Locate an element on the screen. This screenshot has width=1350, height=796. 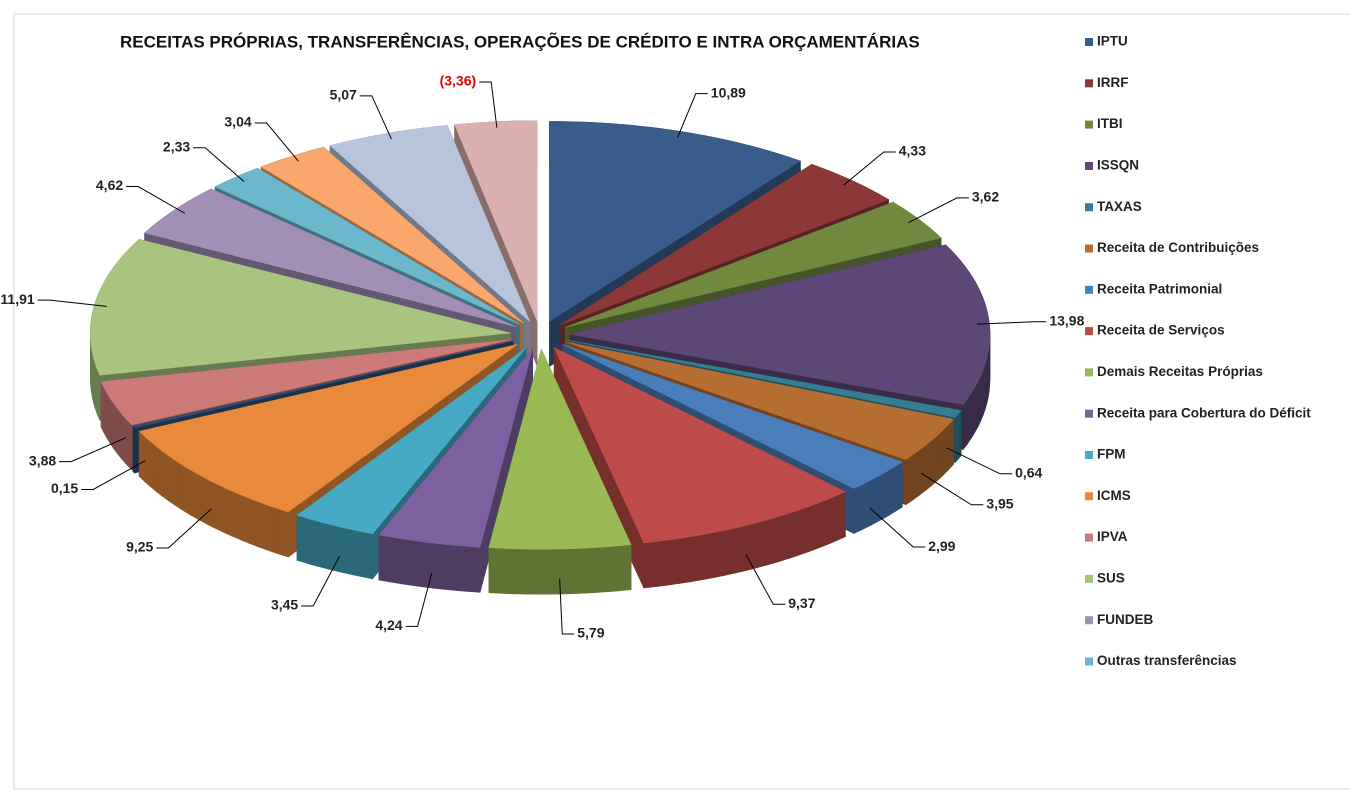
legend-label: IPVA is located at coordinates (1112, 536).